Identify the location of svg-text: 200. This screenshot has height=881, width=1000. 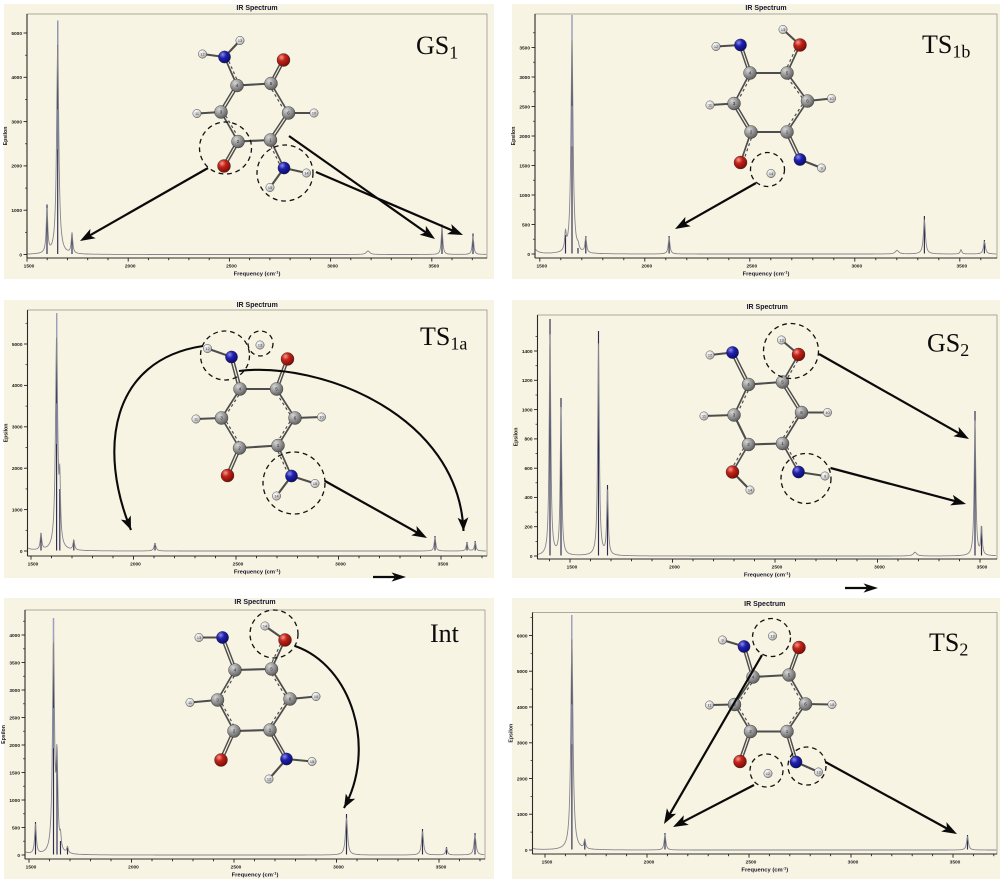
(528, 528).